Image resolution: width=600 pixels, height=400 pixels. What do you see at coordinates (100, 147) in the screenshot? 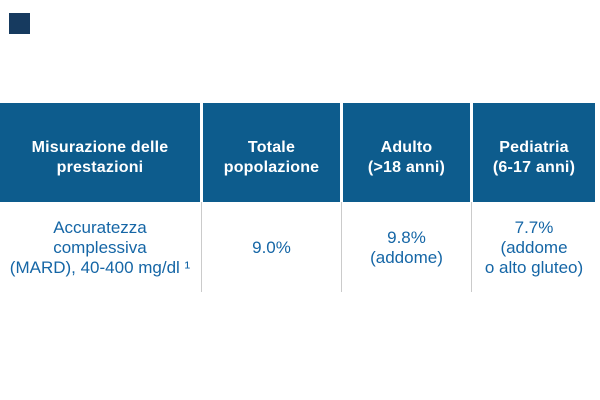
I see `header-line: Misurazione delle` at bounding box center [100, 147].